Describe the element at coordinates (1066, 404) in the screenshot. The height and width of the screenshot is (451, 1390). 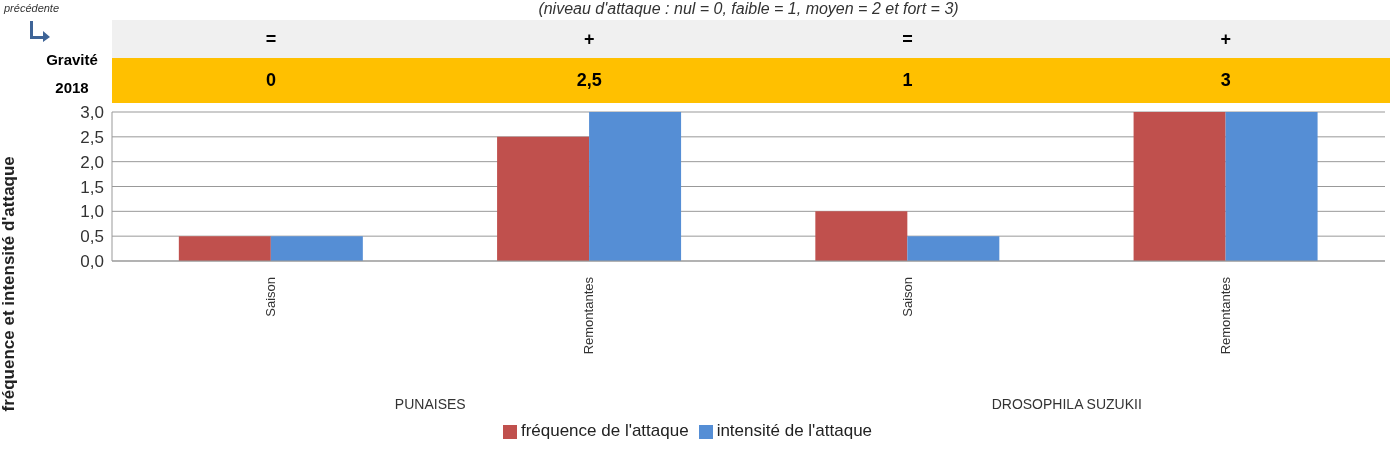
I see `text: DROSOPHILA SUZUKII` at that location.